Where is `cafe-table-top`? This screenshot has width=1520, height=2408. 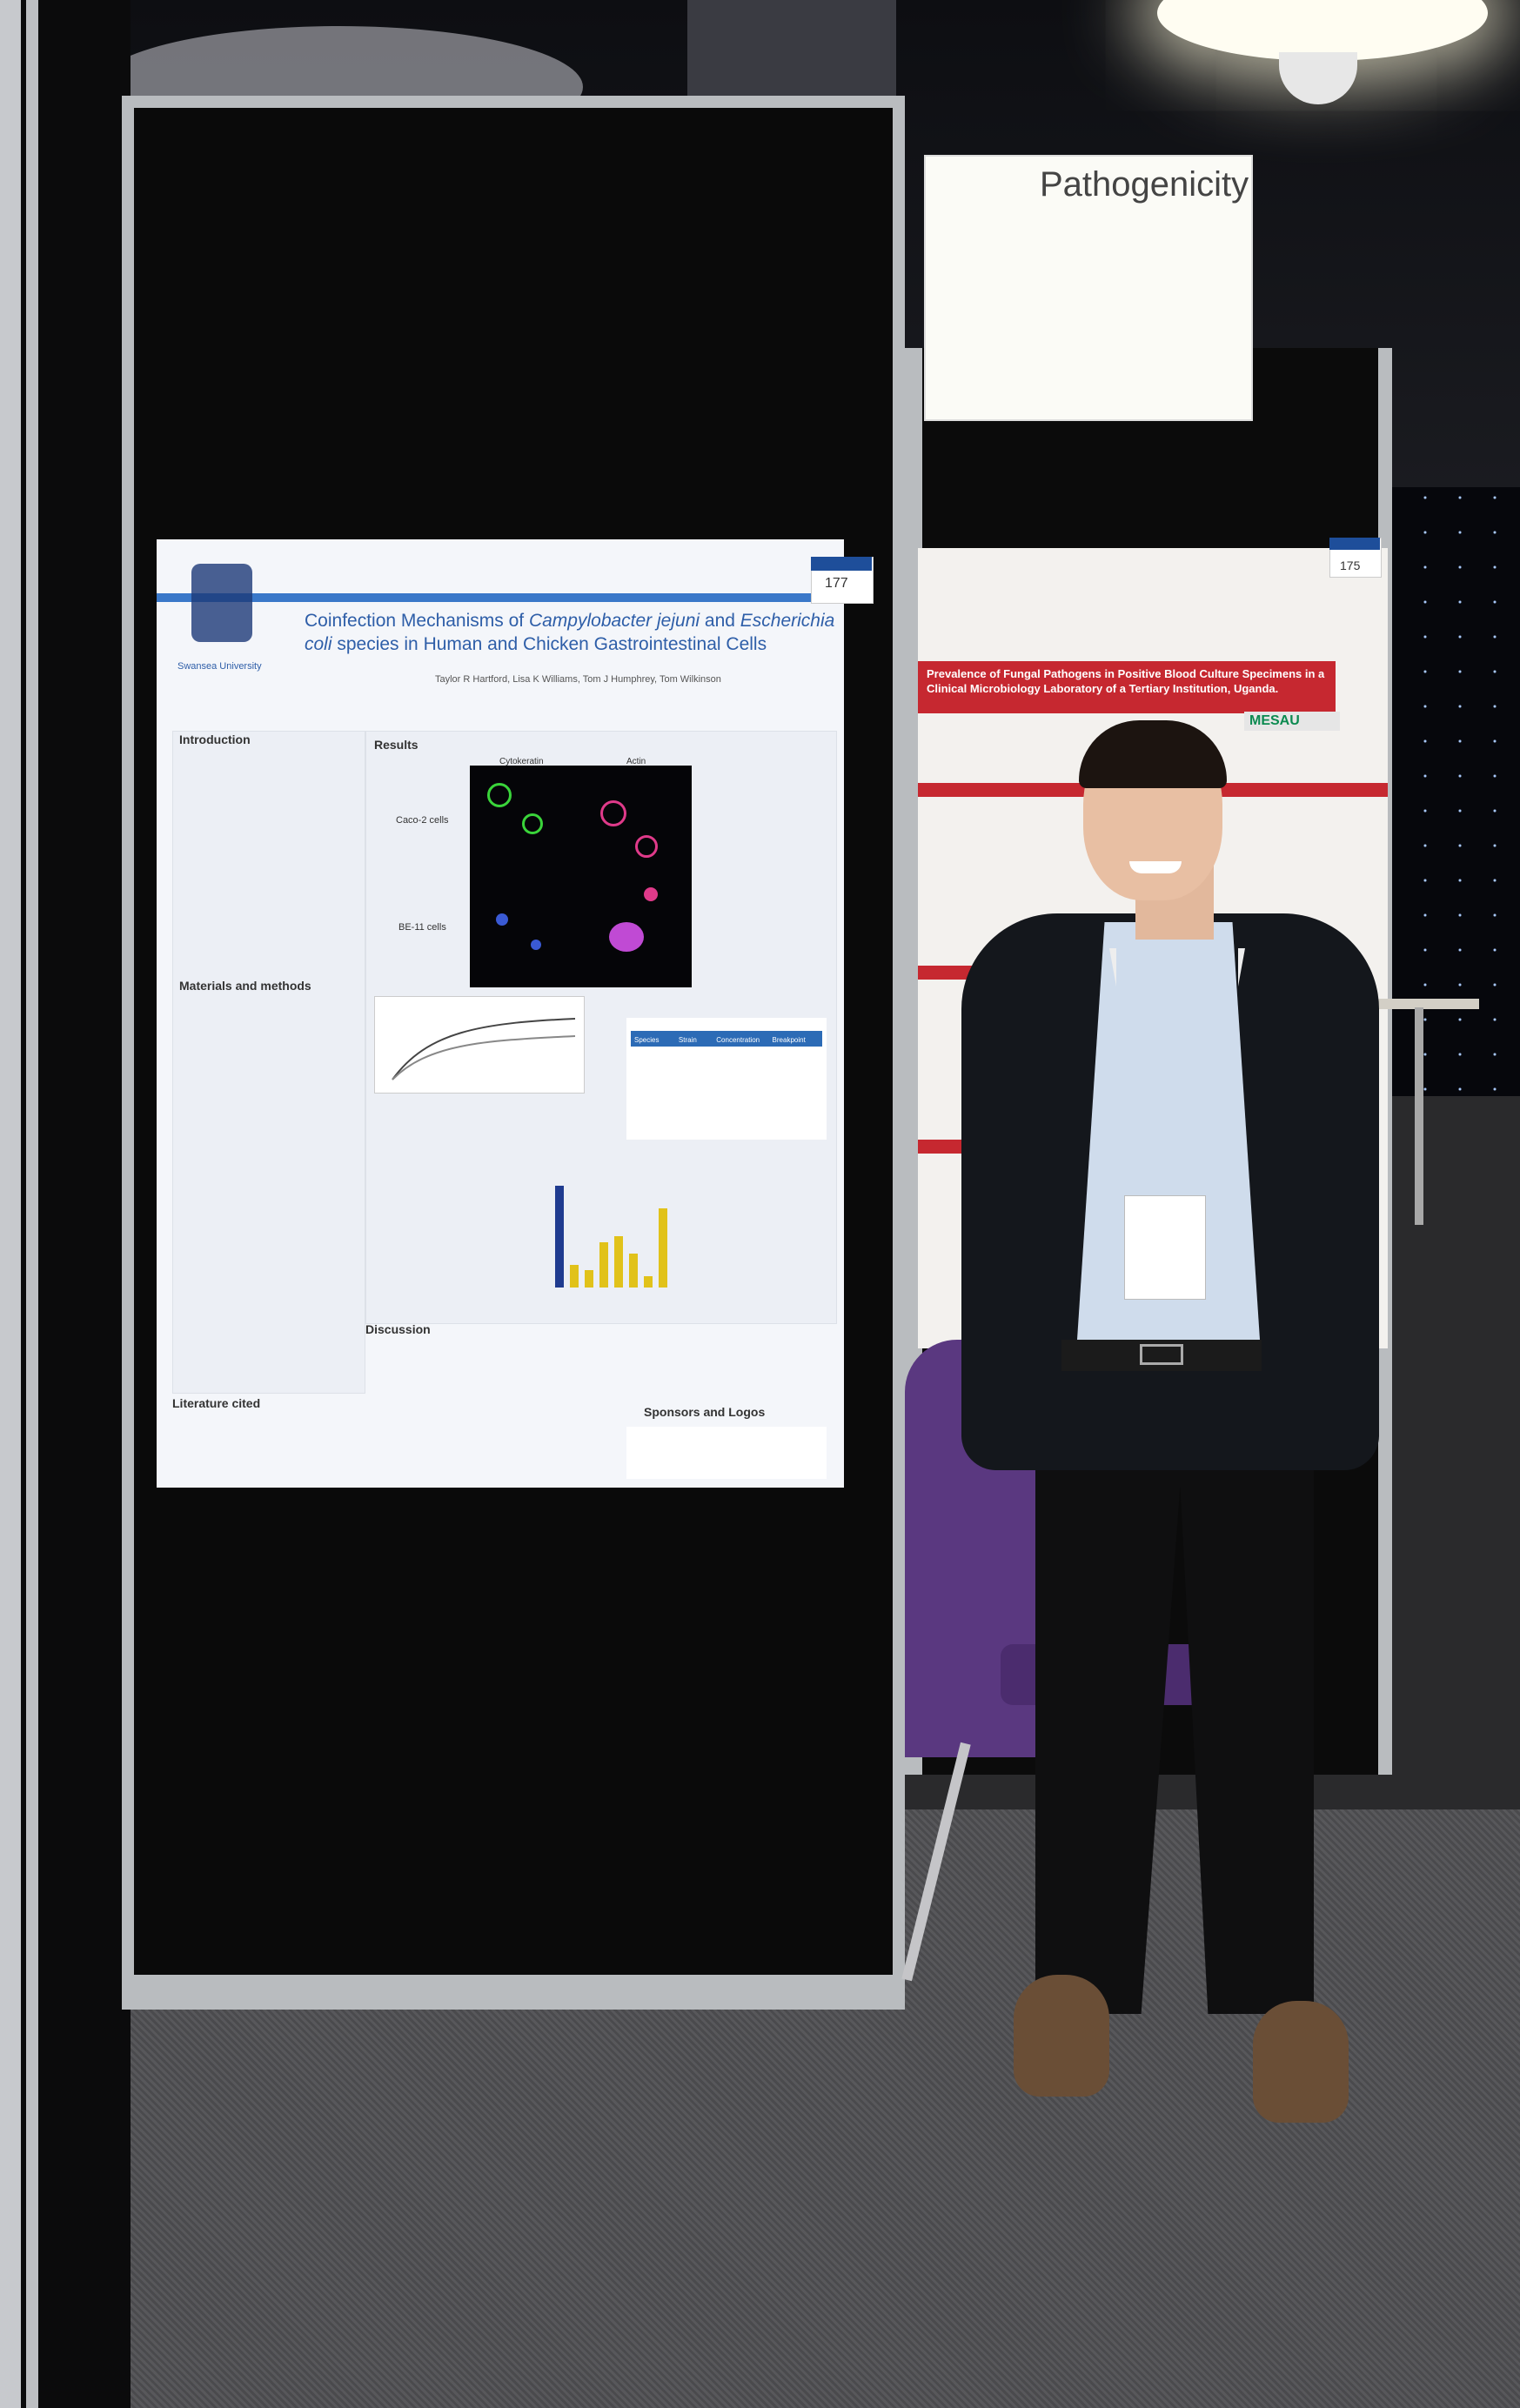
cafe-table-top is located at coordinates (1427, 1004).